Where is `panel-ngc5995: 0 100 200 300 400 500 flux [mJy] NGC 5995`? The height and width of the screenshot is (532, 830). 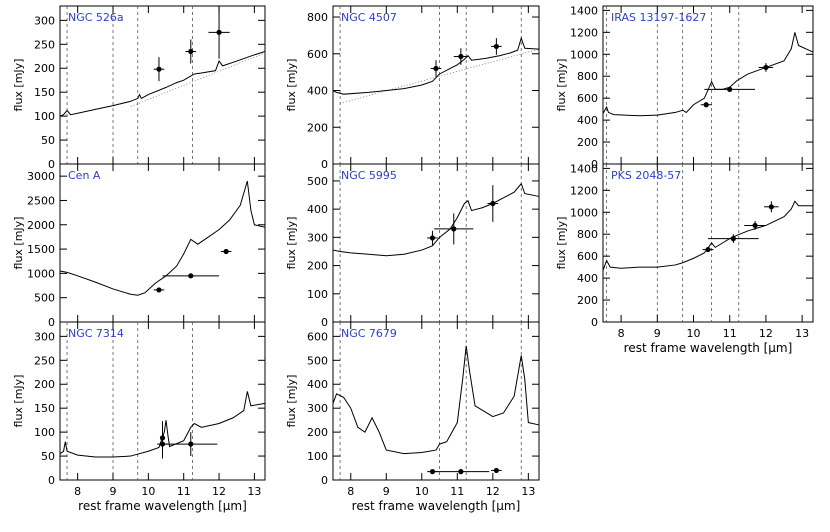 panel-ngc5995: 0 100 200 300 400 500 flux [mJy] NGC 5995 is located at coordinates (412, 246).